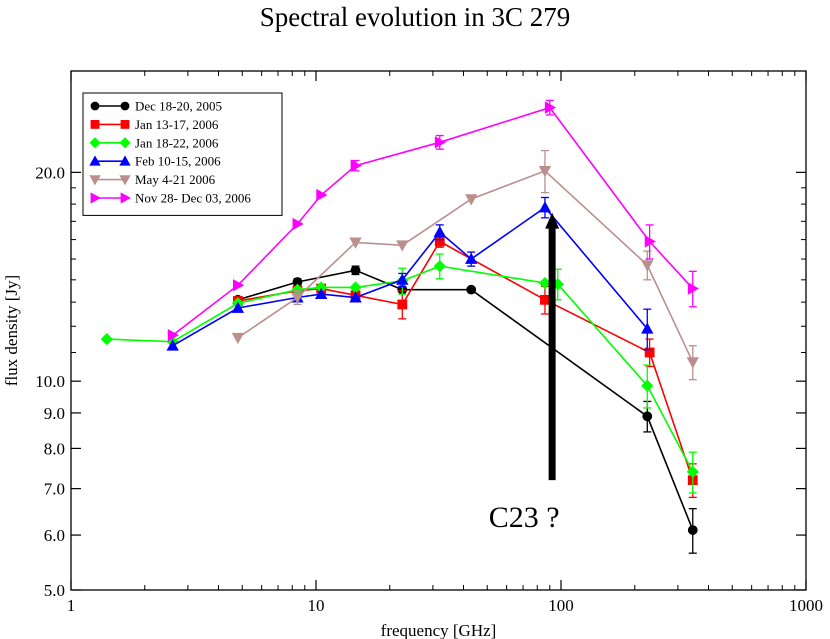  I want to click on y-tick-label: 9.0, so click(54, 413).